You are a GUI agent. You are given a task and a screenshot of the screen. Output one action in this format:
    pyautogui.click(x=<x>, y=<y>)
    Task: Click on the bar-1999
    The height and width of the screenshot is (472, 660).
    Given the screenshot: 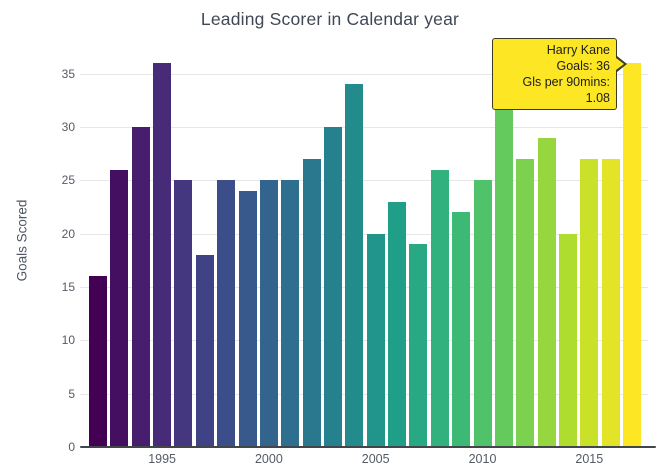 What is the action you would take?
    pyautogui.click(x=247, y=318)
    